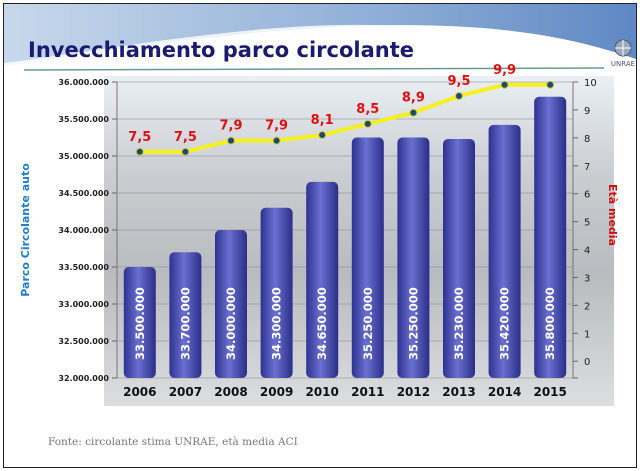 Image resolution: width=640 pixels, height=471 pixels. I want to click on bar-2007, so click(185, 315).